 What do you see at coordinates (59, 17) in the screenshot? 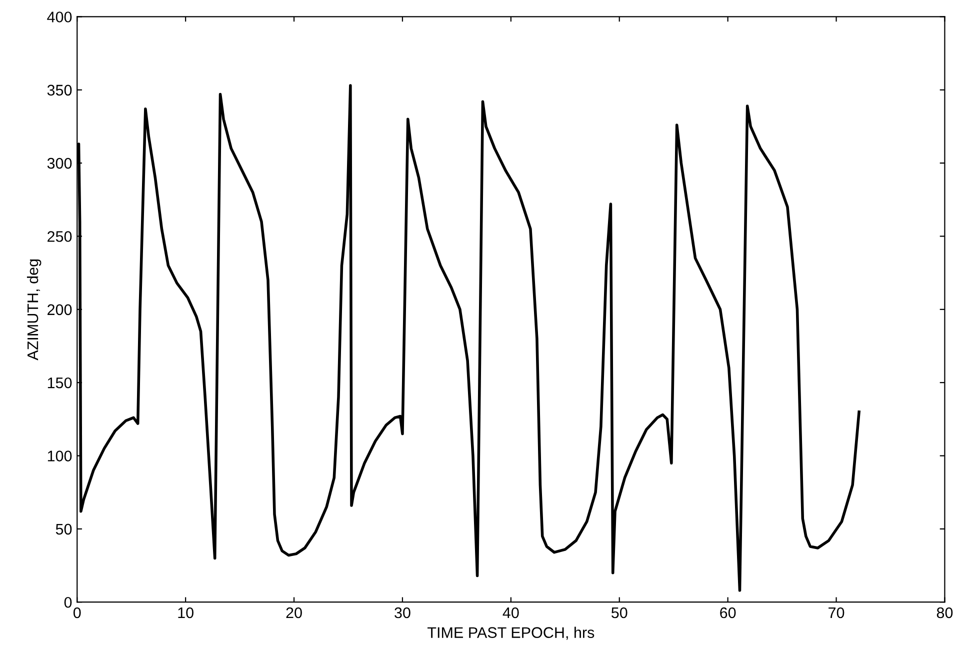
I see `y-tick-label: 400` at bounding box center [59, 17].